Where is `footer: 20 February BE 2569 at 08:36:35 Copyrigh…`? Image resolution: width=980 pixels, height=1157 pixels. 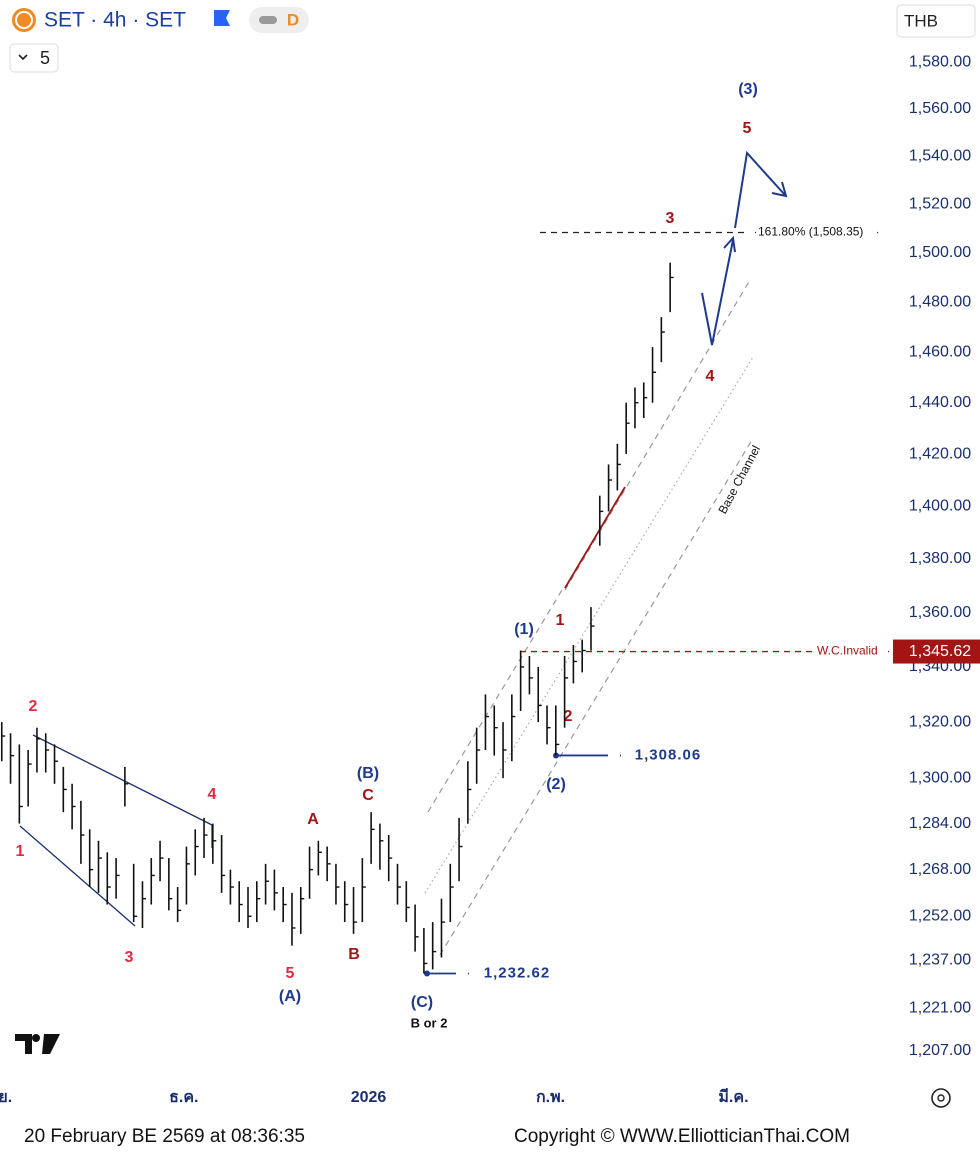 footer: 20 February BE 2569 at 08:36:35 Copyrigh… is located at coordinates (483, 1090).